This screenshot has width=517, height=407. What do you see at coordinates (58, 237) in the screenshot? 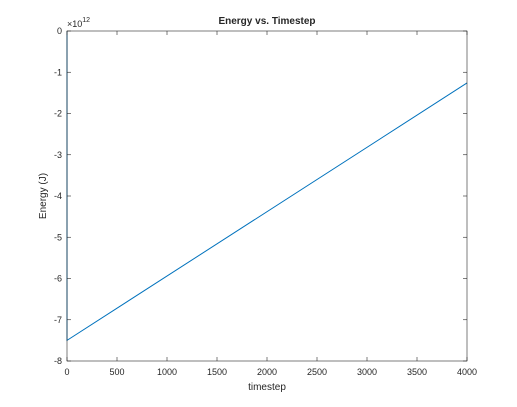
I see `y-tick-label: -5` at bounding box center [58, 237].